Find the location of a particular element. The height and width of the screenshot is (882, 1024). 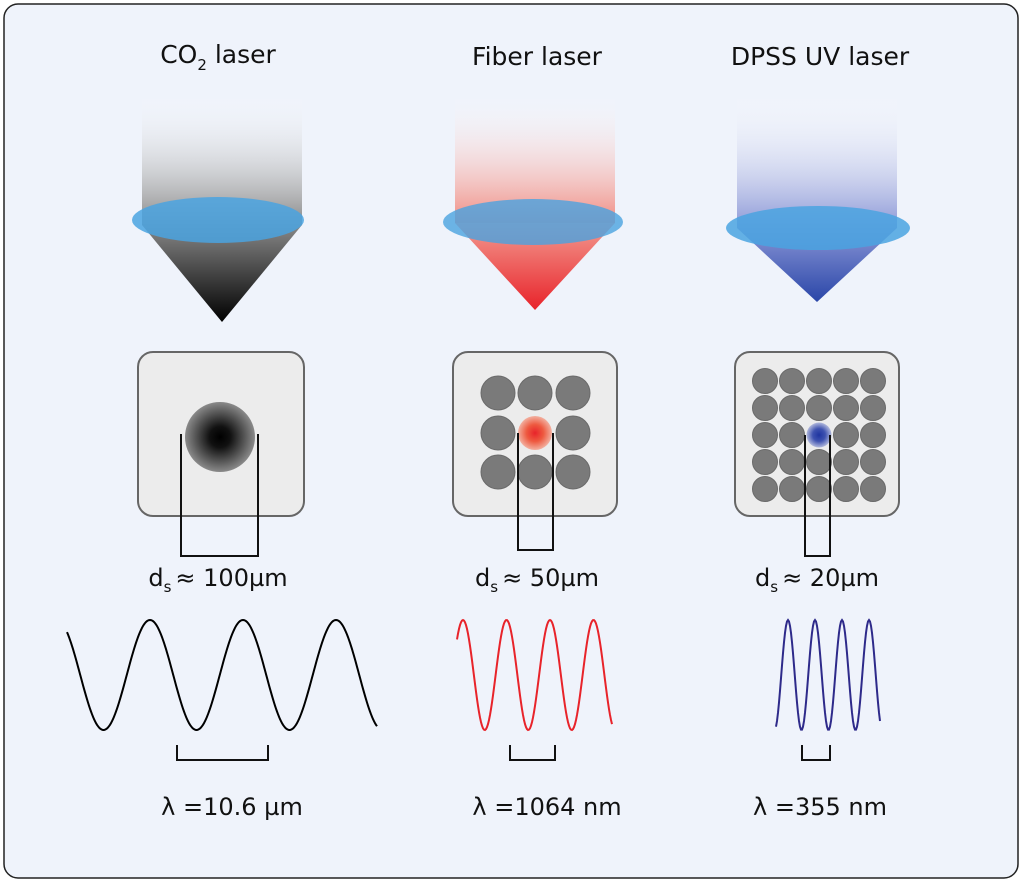

fiber-wavelength-label: λ =1064 nm is located at coordinates (546, 807).